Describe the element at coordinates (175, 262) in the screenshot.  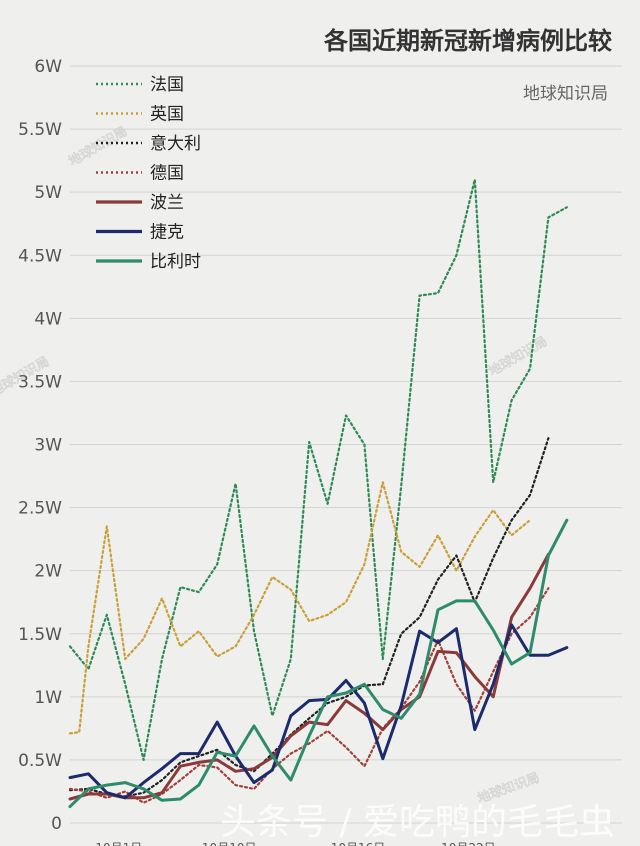
I see `legend-label: 比利时` at that location.